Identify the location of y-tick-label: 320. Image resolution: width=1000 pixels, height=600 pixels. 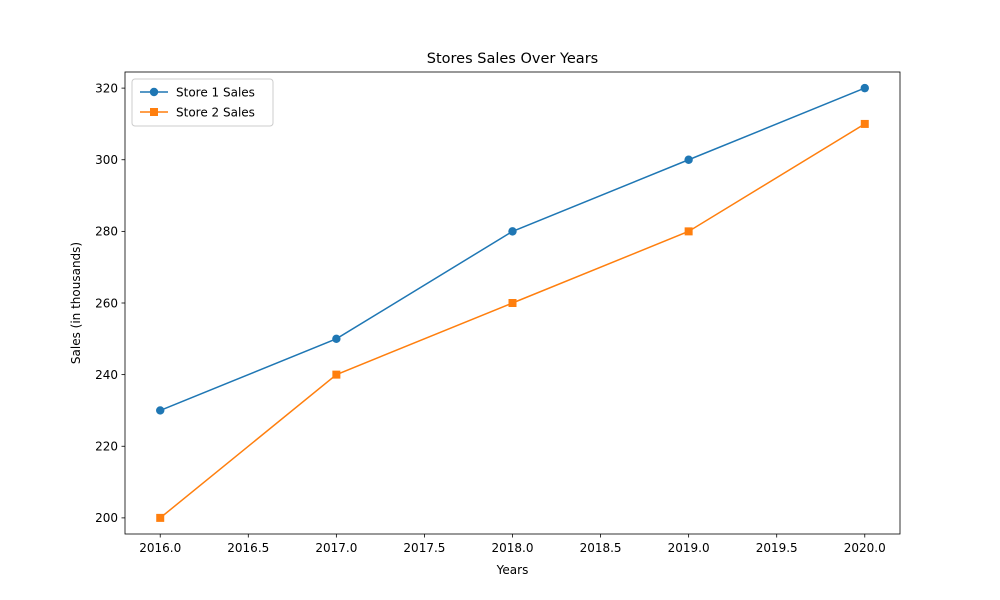
(106, 88).